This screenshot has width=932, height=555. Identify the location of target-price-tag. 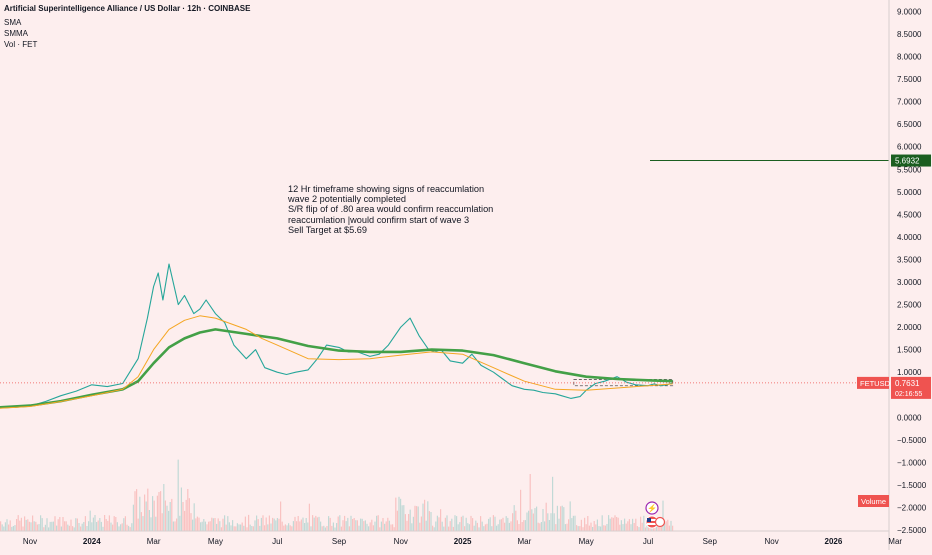
(911, 160).